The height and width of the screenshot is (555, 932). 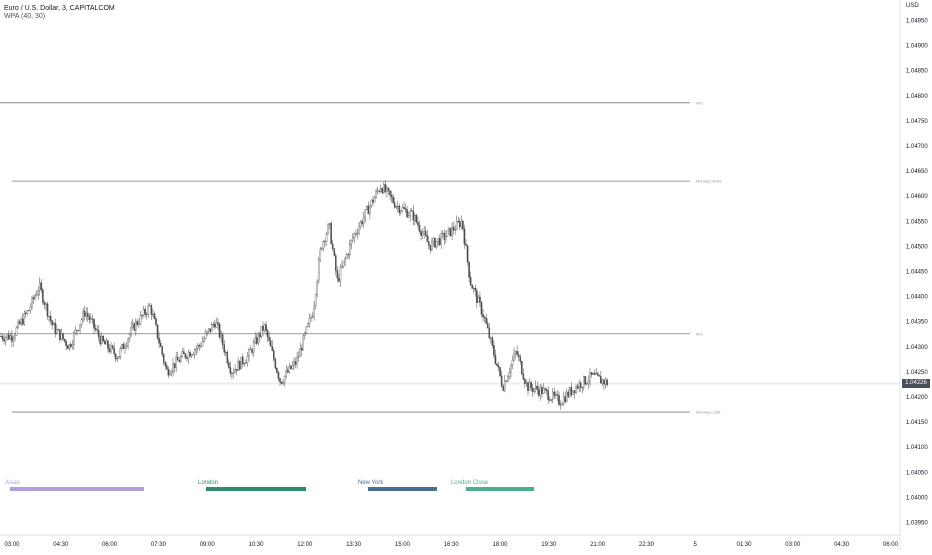 What do you see at coordinates (25, 16) in the screenshot?
I see `indicator-label: WPA (40, 30)` at bounding box center [25, 16].